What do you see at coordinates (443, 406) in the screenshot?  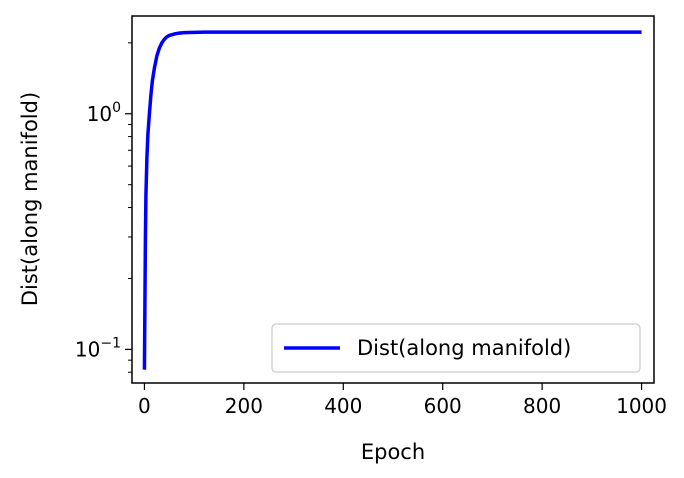 I see `x-tick-label: 600` at bounding box center [443, 406].